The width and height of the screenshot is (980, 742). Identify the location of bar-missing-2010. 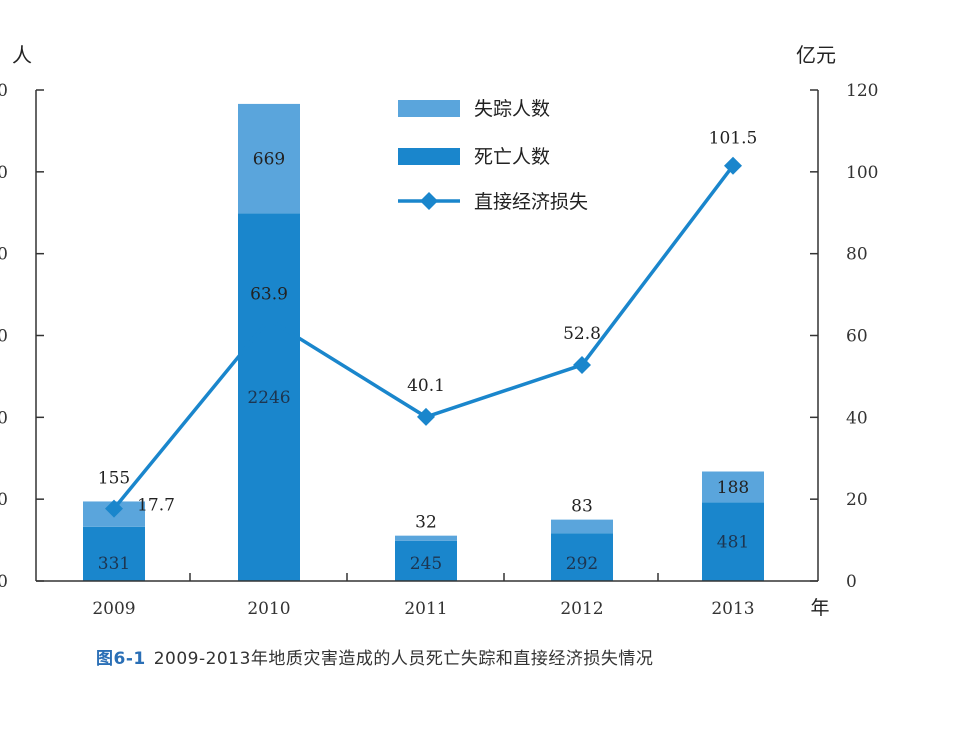
(269, 158).